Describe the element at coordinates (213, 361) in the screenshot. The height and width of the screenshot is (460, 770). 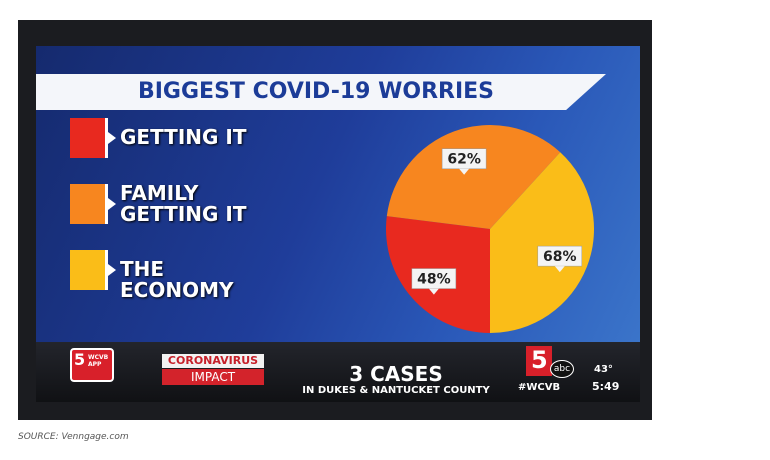
I see `segment-top: CORONAVIRUS` at that location.